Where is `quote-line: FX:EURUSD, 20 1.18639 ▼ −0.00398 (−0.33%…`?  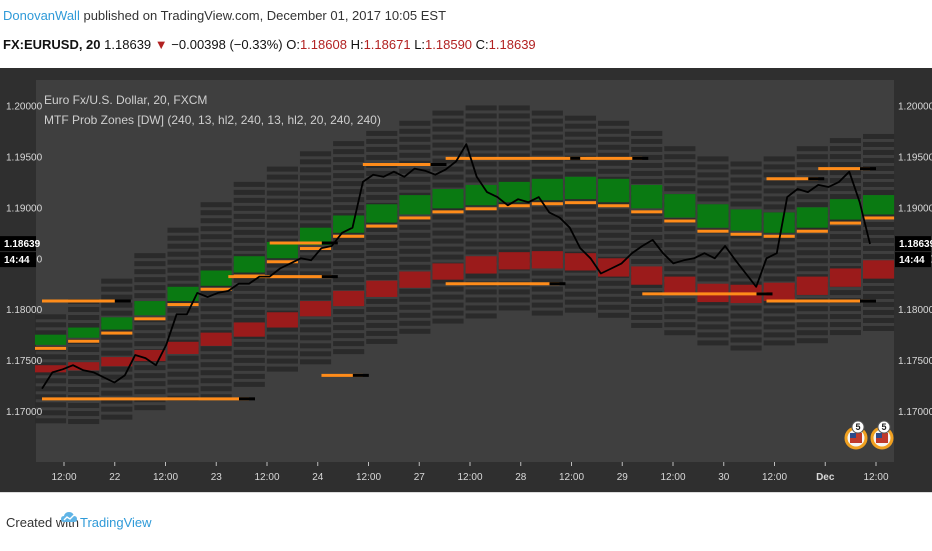
quote-line: FX:EURUSD, 20 1.18639 ▼ −0.00398 (−0.33%… is located at coordinates (269, 44).